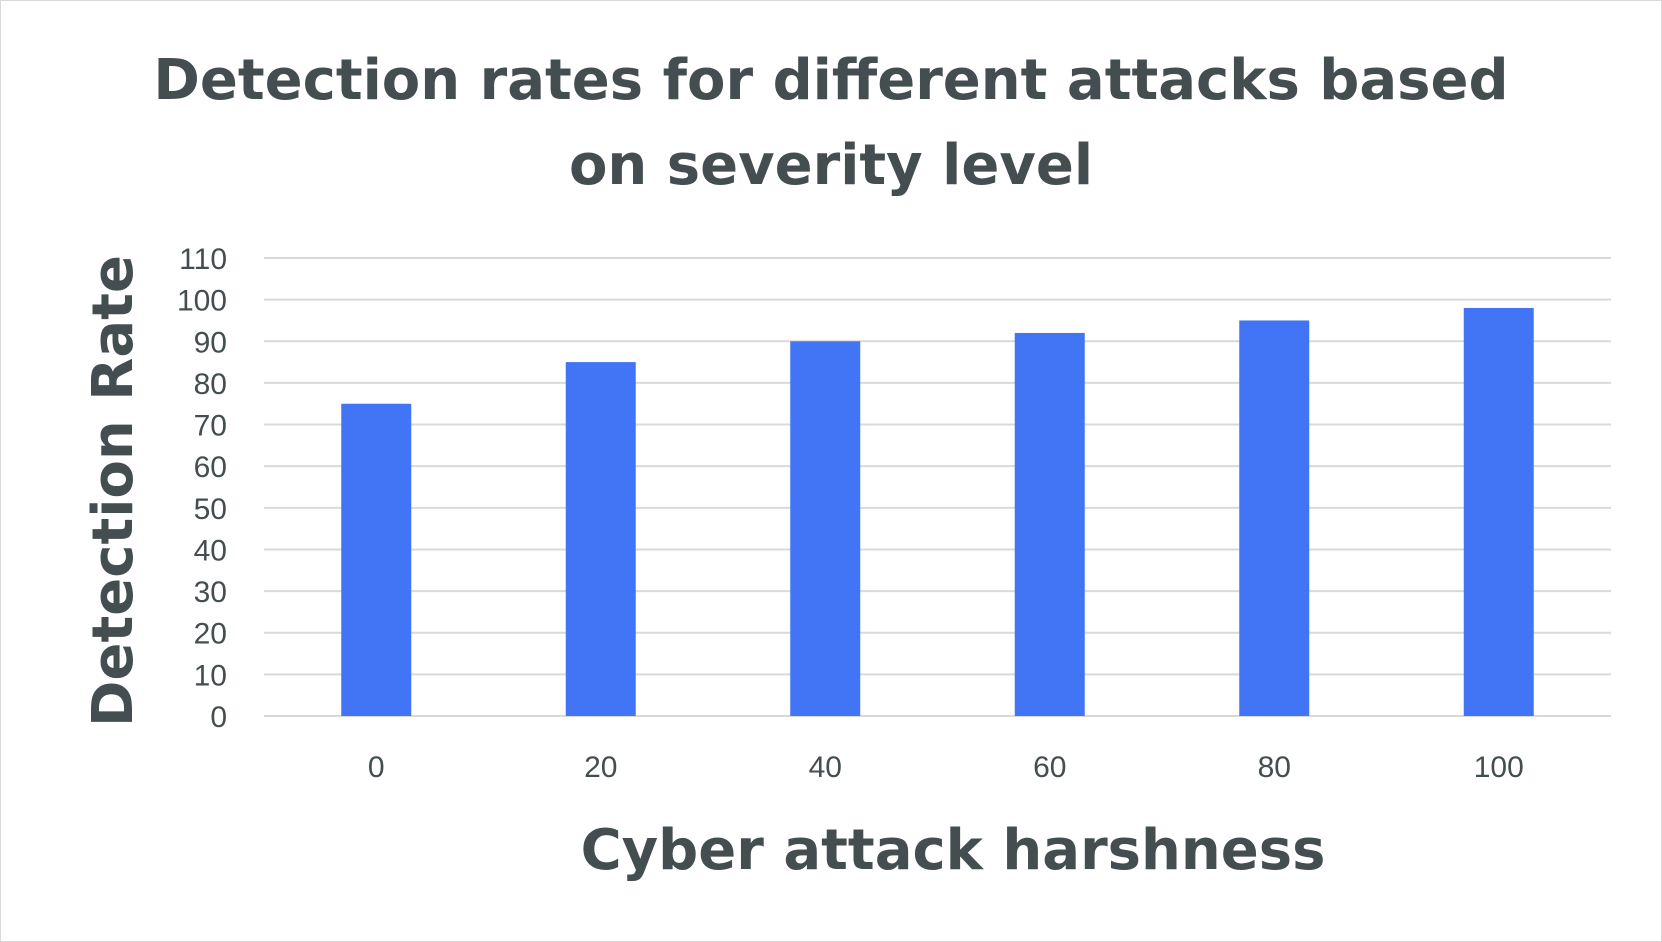 This screenshot has width=1662, height=942. What do you see at coordinates (210, 592) in the screenshot?
I see `y-tick-label: 30` at bounding box center [210, 592].